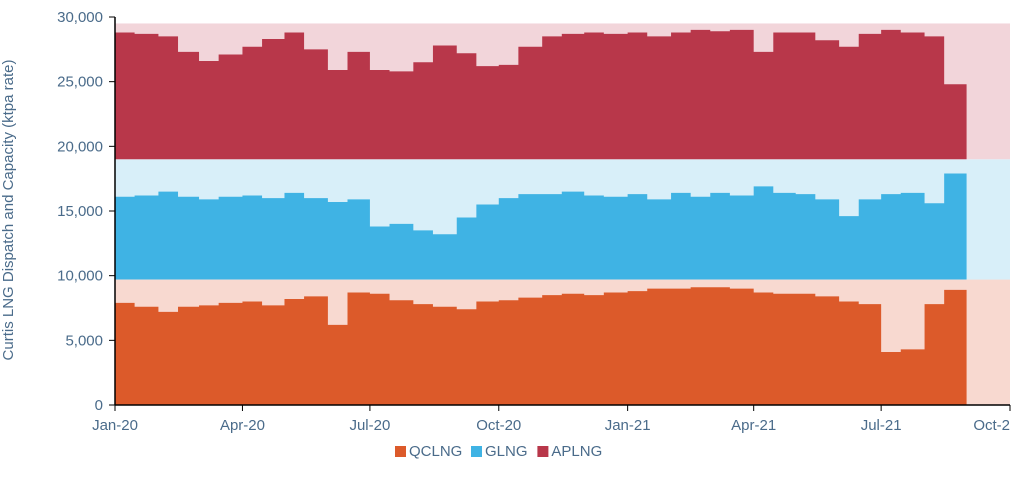 The height and width of the screenshot is (477, 1024). What do you see at coordinates (400, 451) in the screenshot?
I see `legend-swatch-qclng` at bounding box center [400, 451].